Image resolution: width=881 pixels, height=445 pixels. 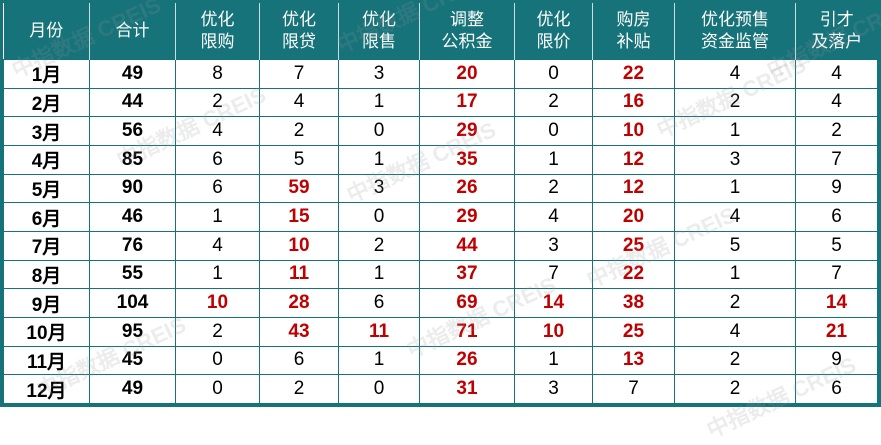 I want to click on column-header: 购房 补贴, so click(x=633, y=31).